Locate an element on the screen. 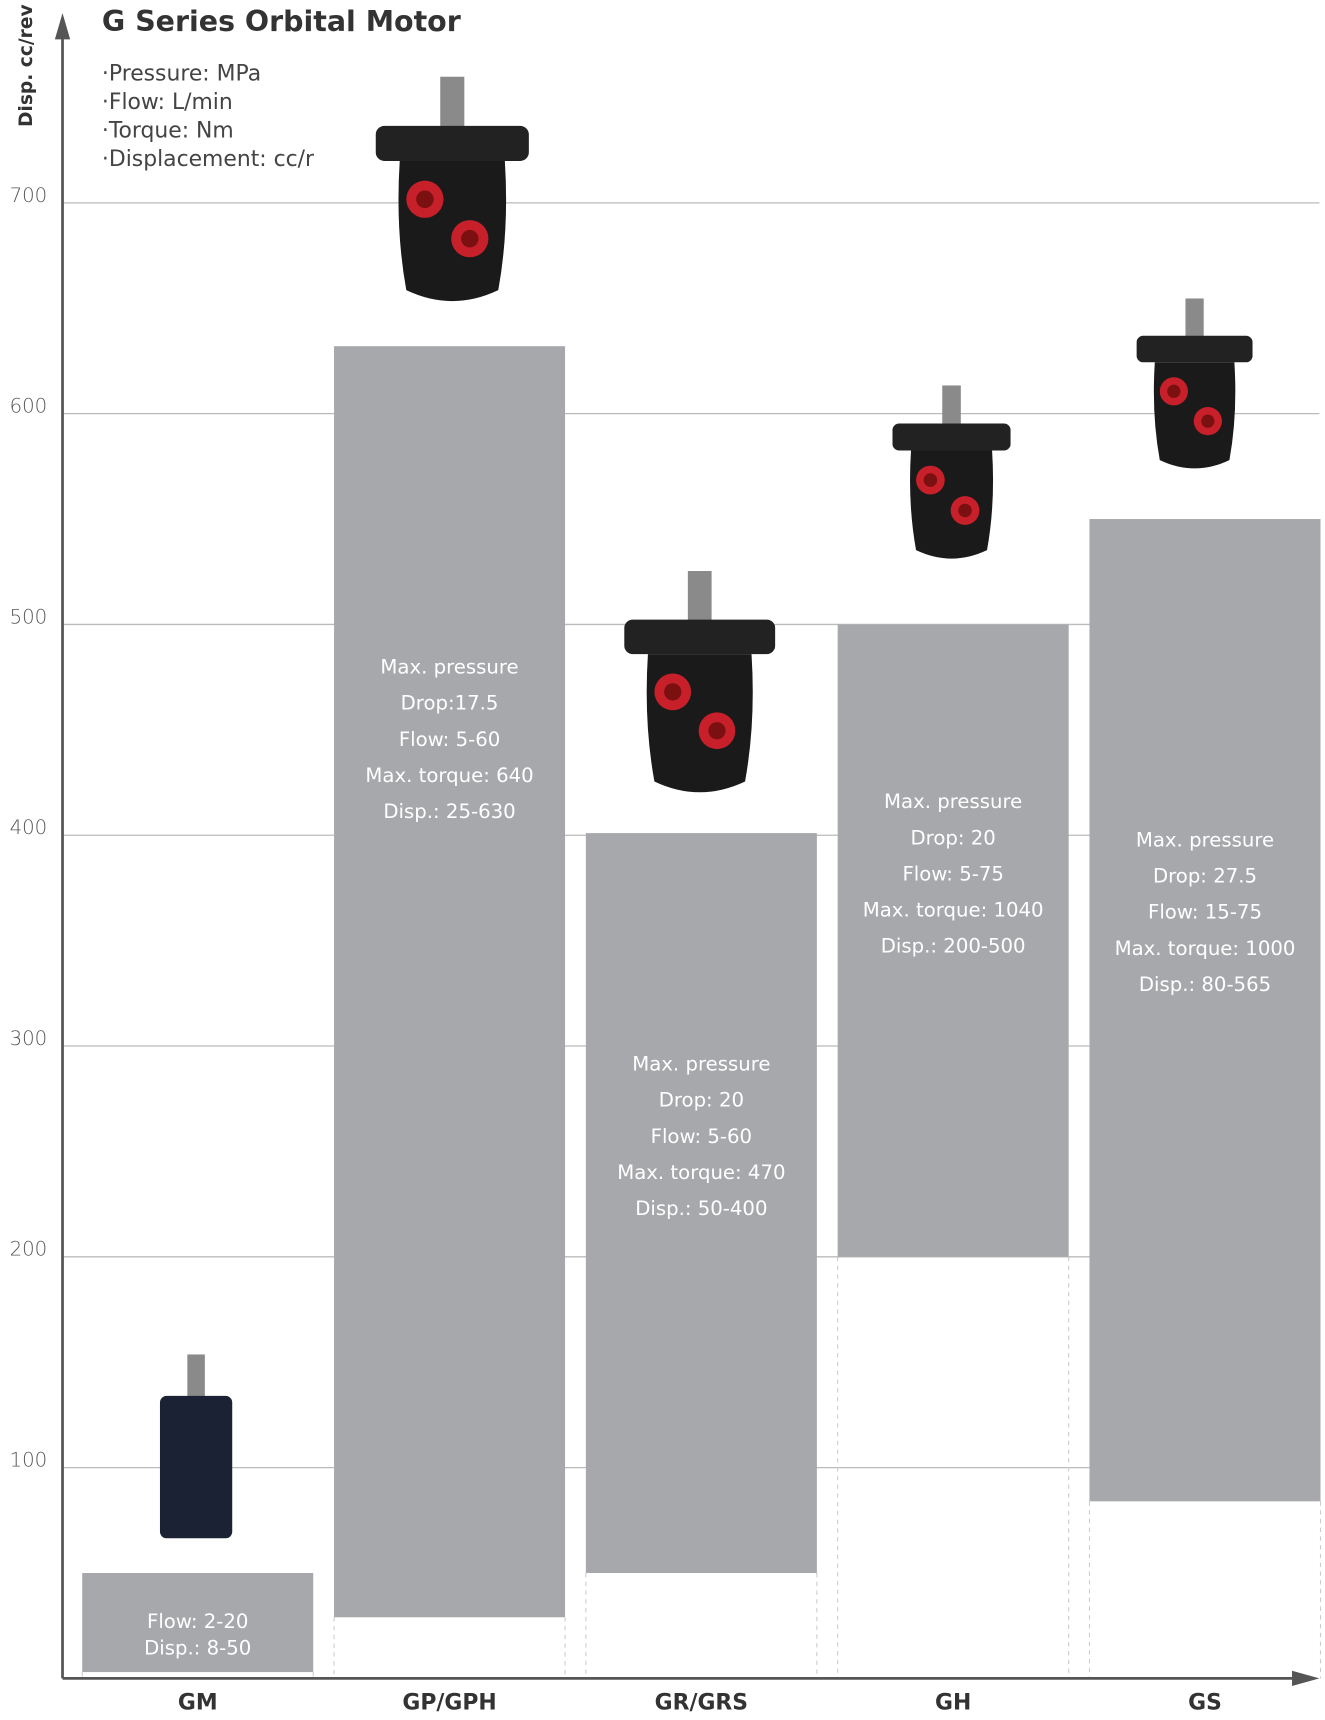 This screenshot has height=1720, width=1325. bar-note: Max. torque: 1000 is located at coordinates (1205, 948).